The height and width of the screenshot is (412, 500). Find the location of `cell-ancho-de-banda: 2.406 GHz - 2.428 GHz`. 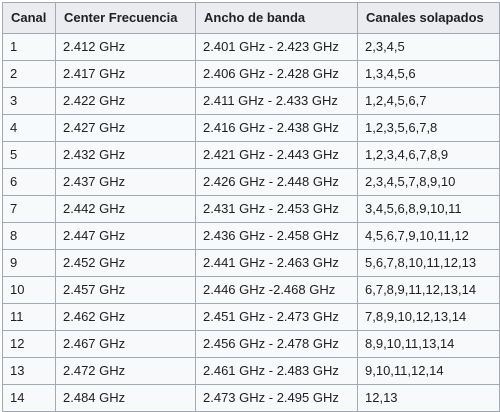

cell-ancho-de-banda: 2.406 GHz - 2.428 GHz is located at coordinates (276, 74).